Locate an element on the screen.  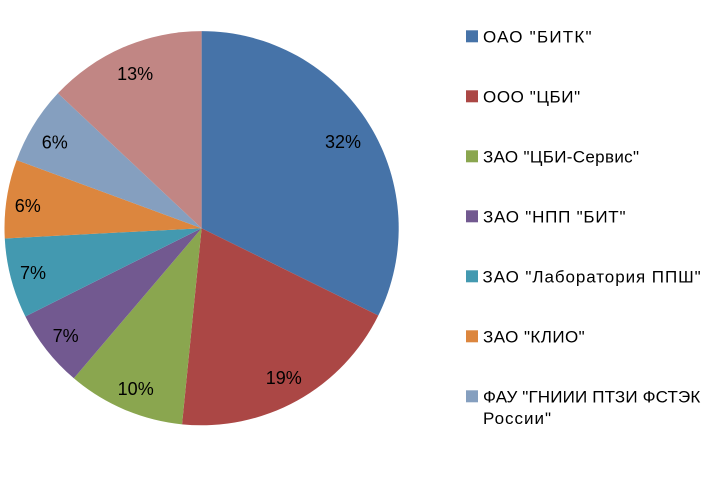
svg-text: ООО "ЦБИ" is located at coordinates (532, 97).